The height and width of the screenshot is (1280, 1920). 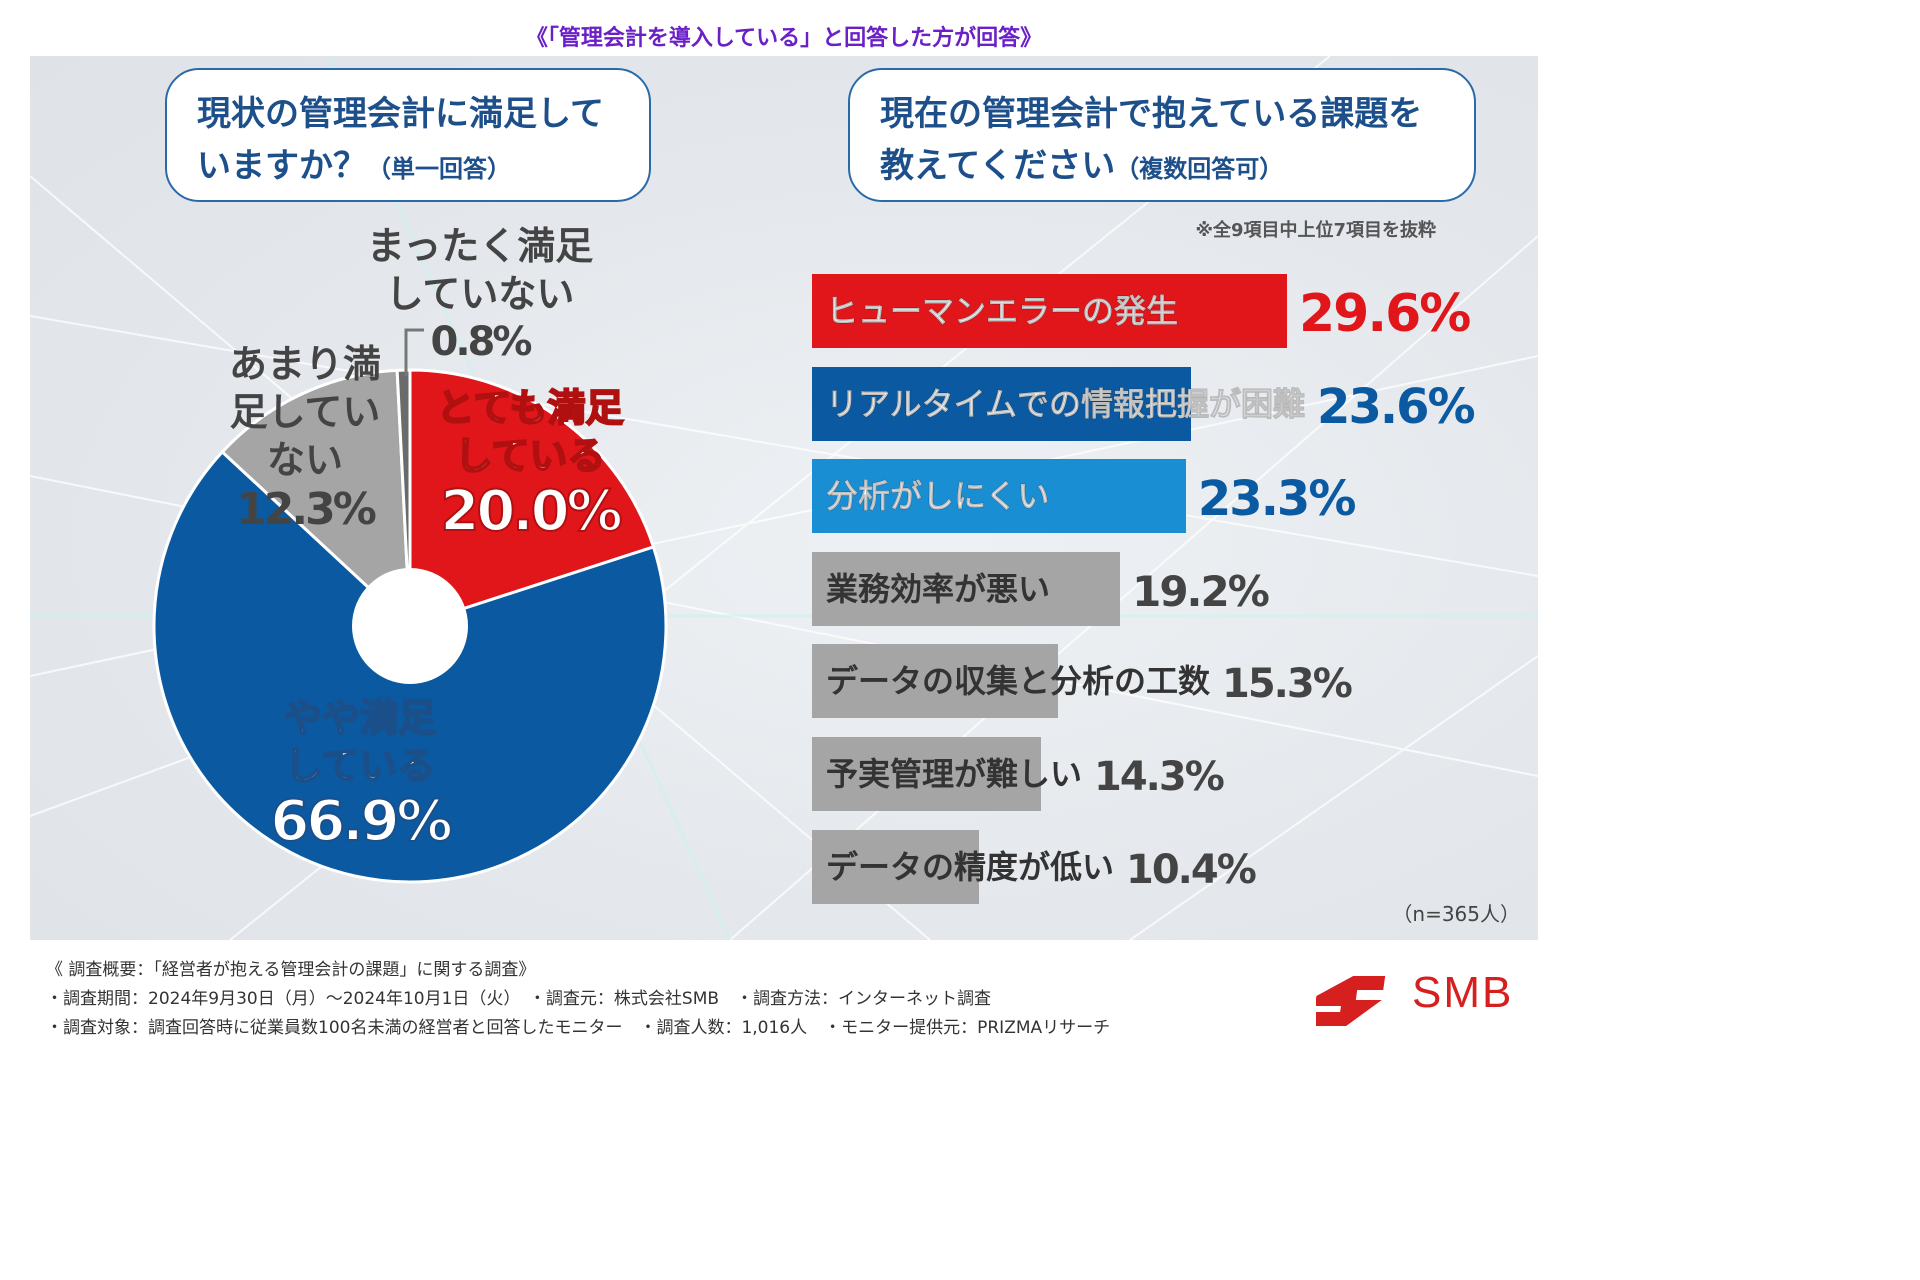 What do you see at coordinates (530, 432) in the screenshot?
I see `pie-label-text: とても満足している` at bounding box center [530, 432].